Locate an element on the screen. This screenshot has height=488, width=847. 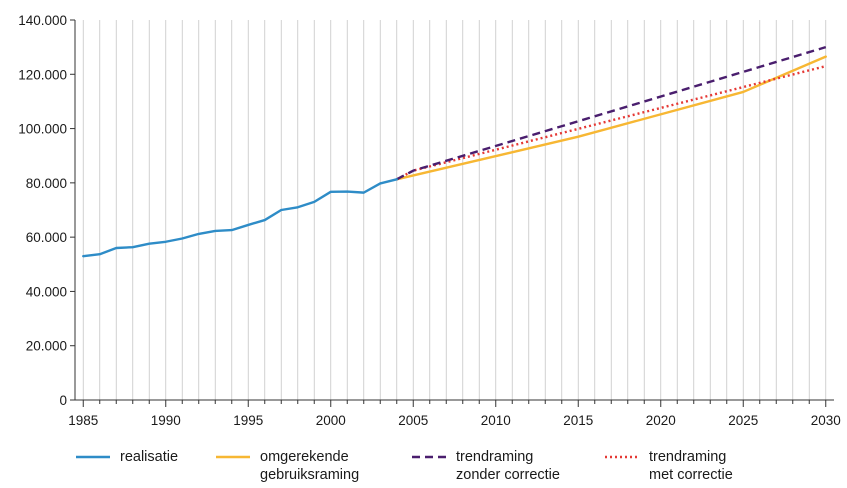
legend-swatch-realisatie is located at coordinates (93, 457).